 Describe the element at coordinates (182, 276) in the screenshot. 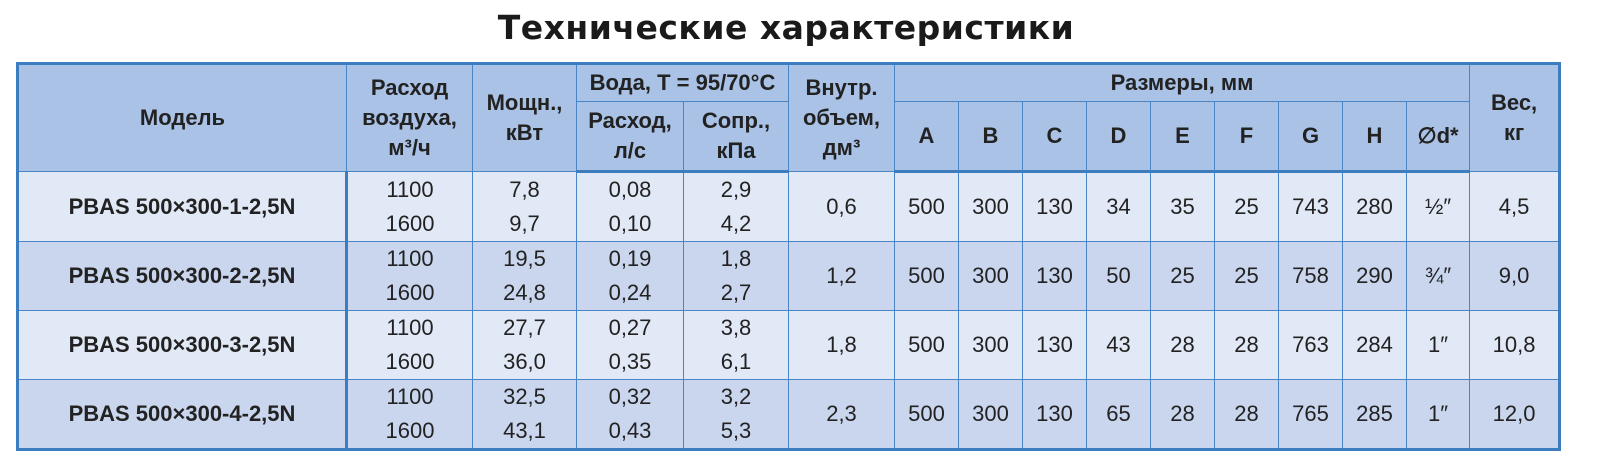

I see `model-cell: PBAS 500×300-2-2,5N` at that location.